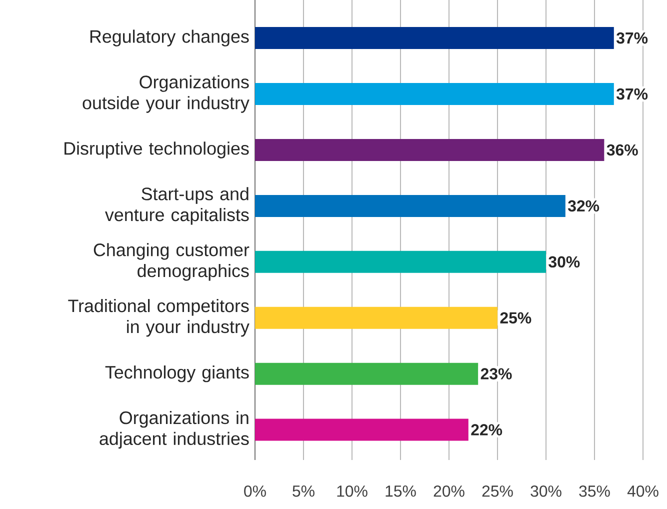  Describe the element at coordinates (594, 491) in the screenshot. I see `x-tick-label: 35%` at that location.